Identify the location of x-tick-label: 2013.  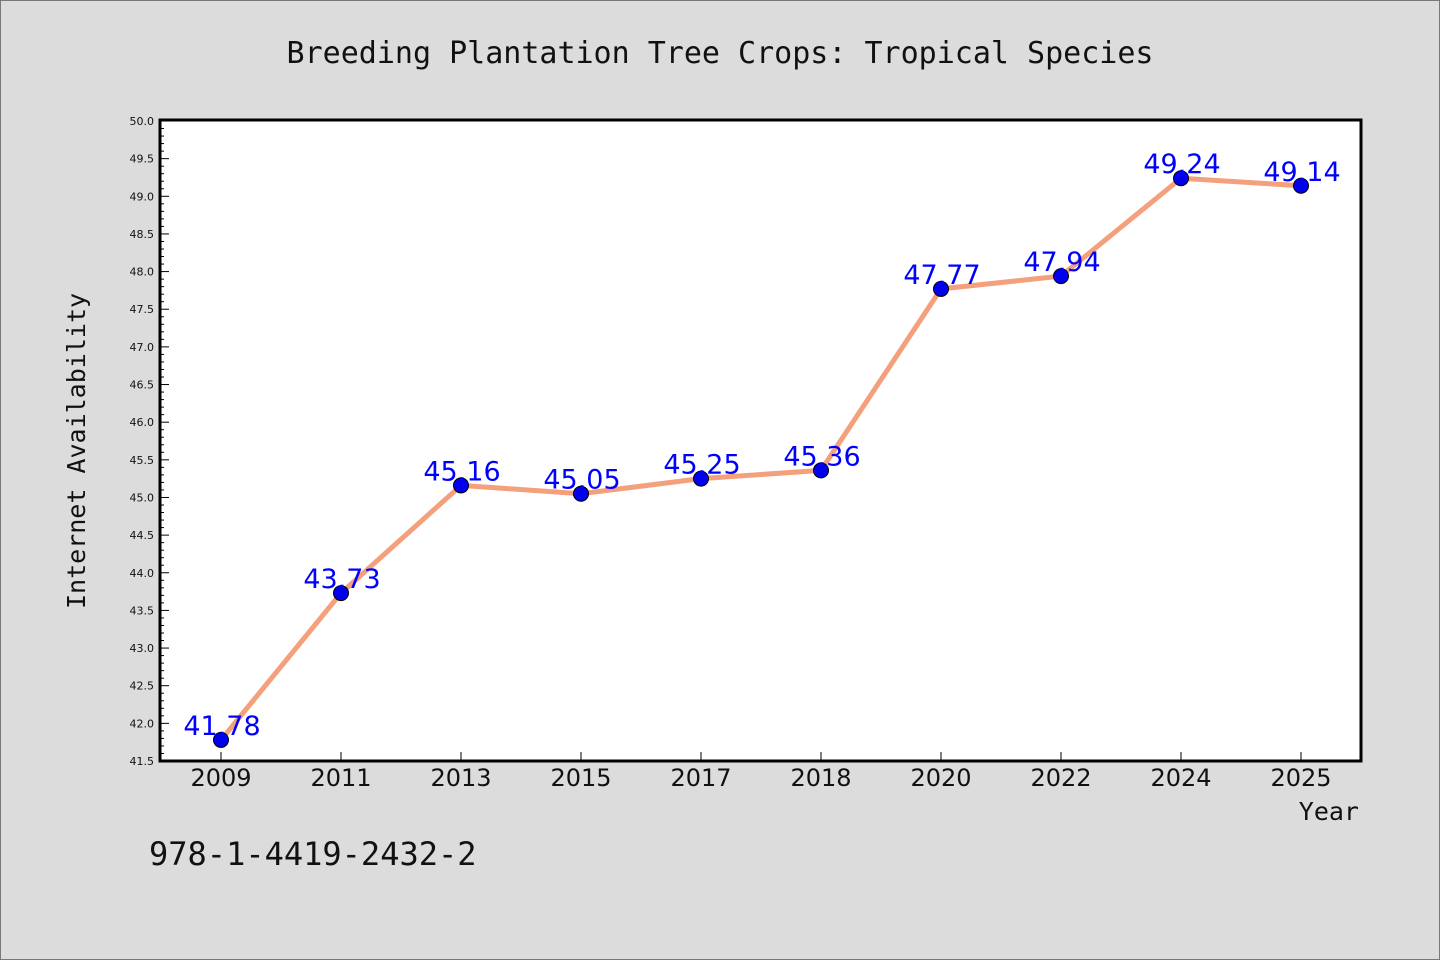
(460, 778).